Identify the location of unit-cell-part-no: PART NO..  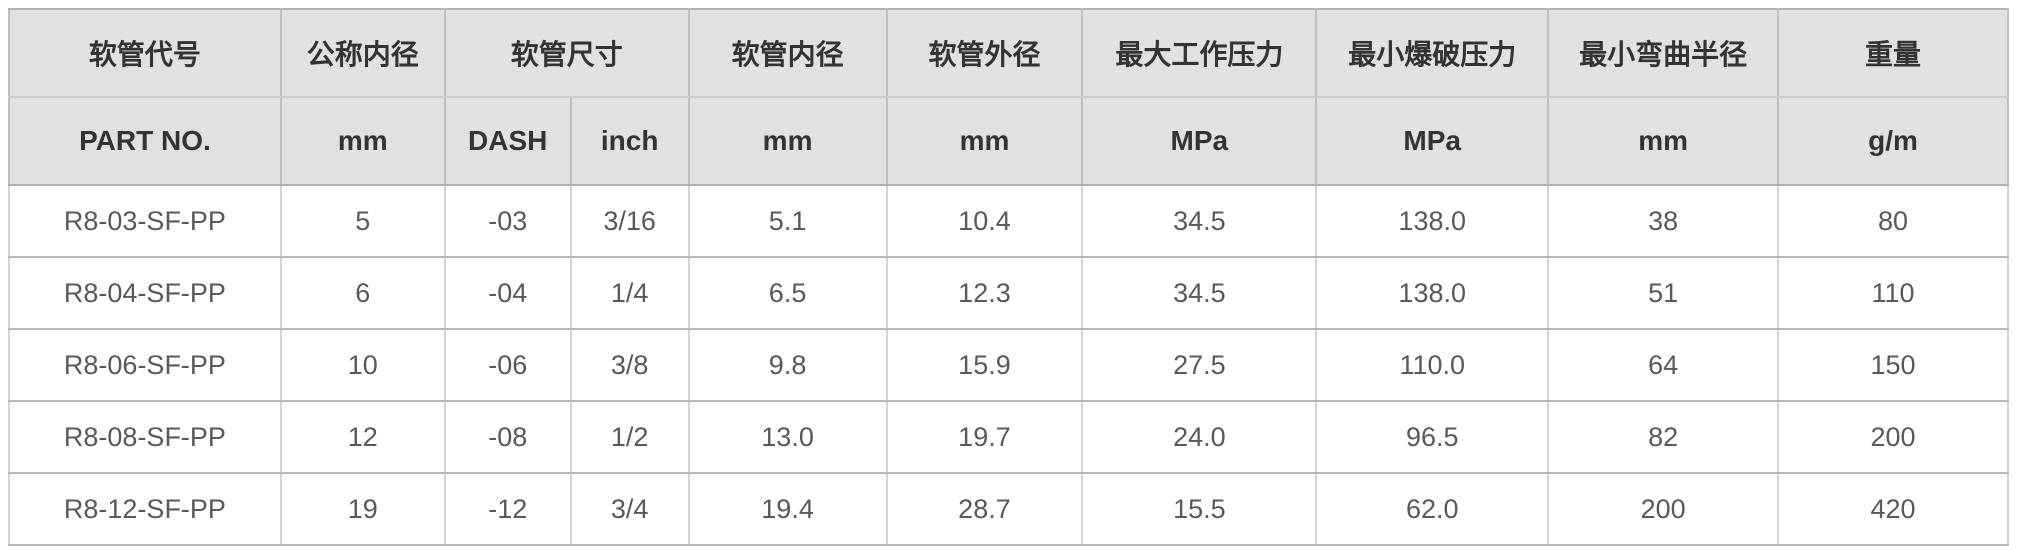
(145, 141).